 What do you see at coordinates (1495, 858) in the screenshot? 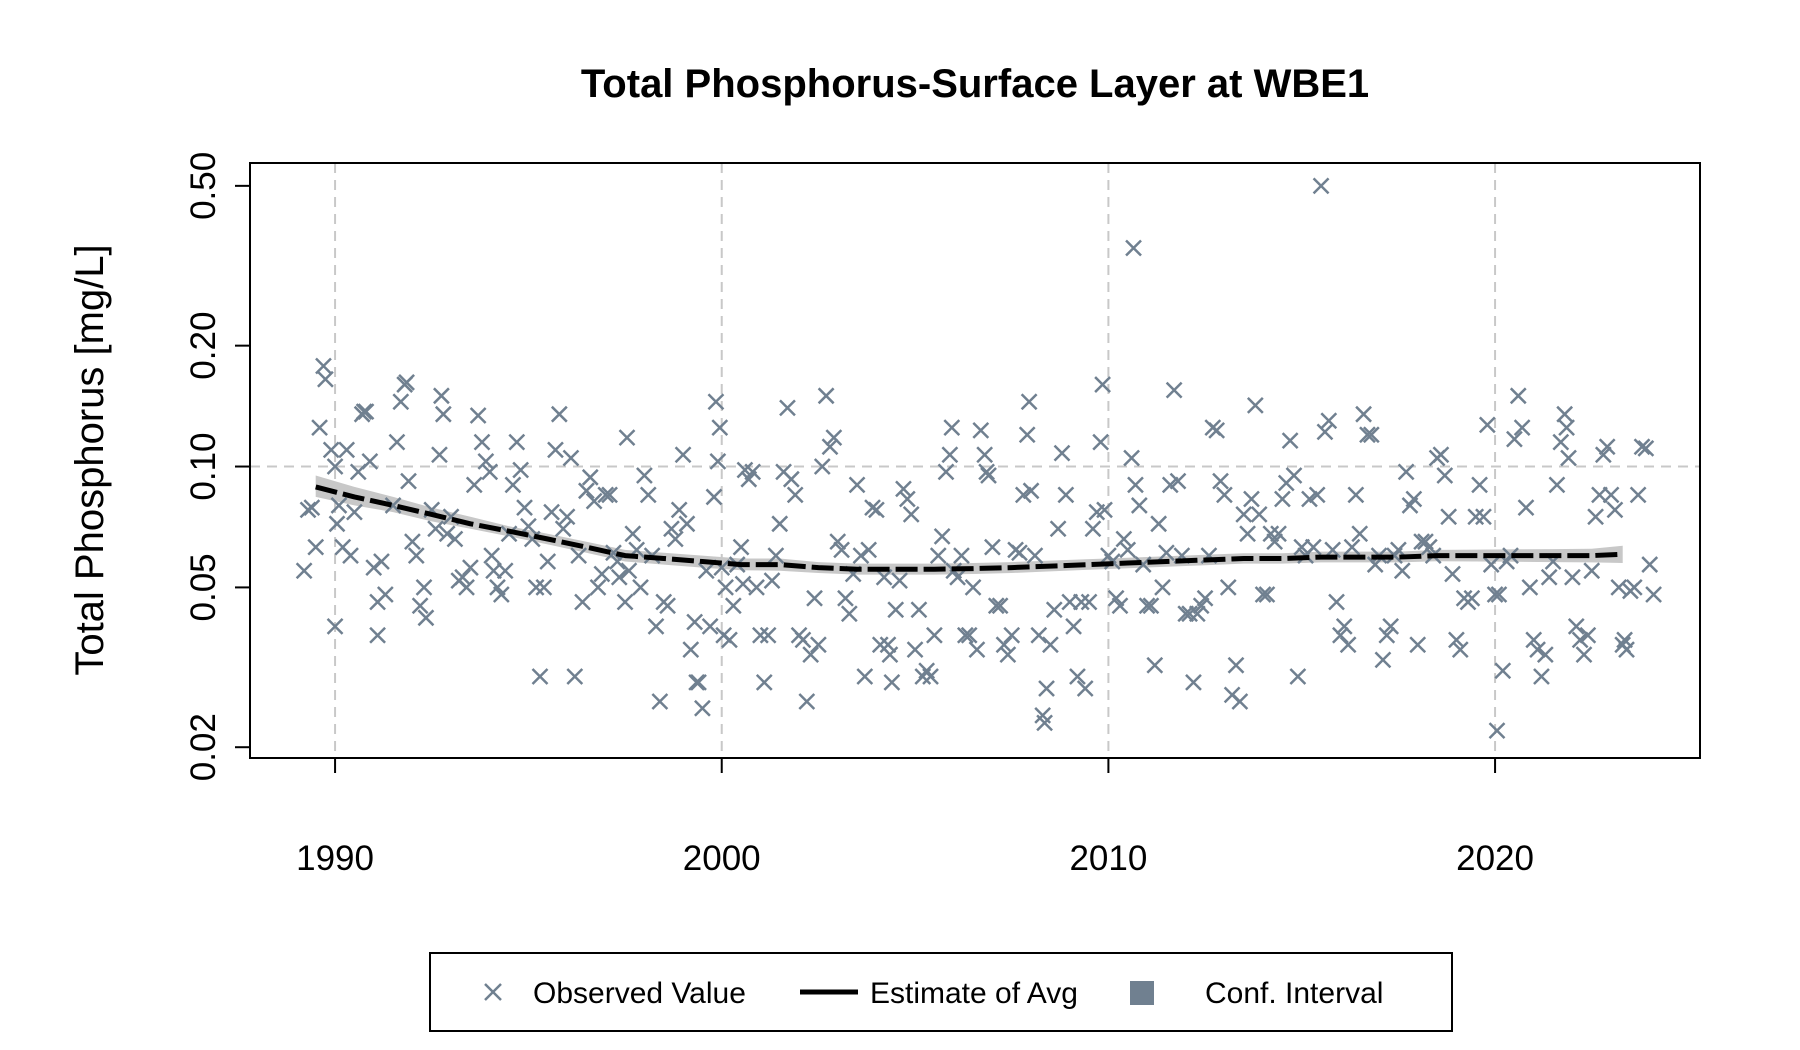
I see `x-tick-label: 2020` at bounding box center [1495, 858].